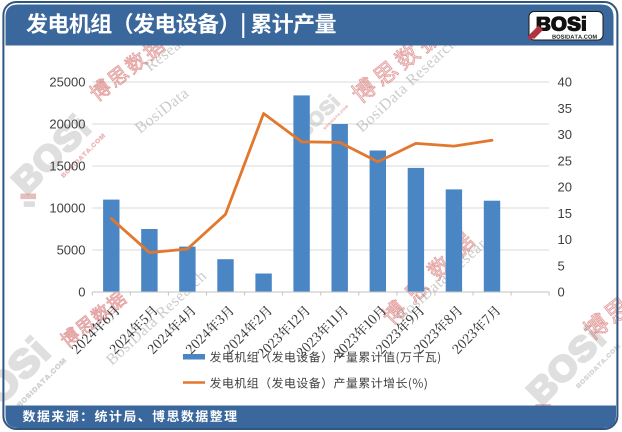  What do you see at coordinates (565, 160) in the screenshot?
I see `svg-text: 25` at bounding box center [565, 160].